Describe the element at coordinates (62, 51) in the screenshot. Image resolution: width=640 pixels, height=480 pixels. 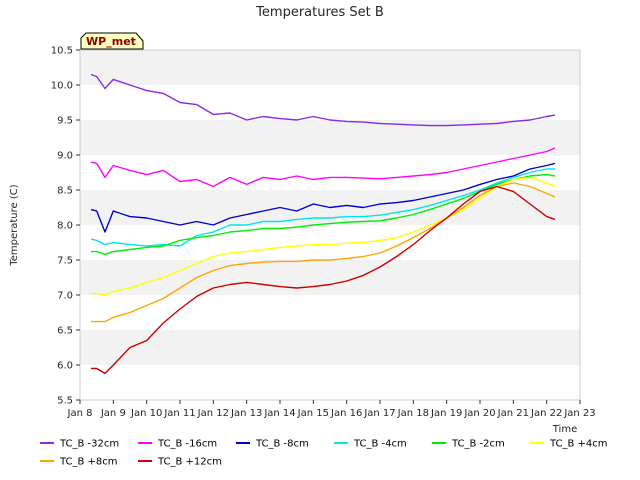
I see `y-tick-label: 10.5` at that location.